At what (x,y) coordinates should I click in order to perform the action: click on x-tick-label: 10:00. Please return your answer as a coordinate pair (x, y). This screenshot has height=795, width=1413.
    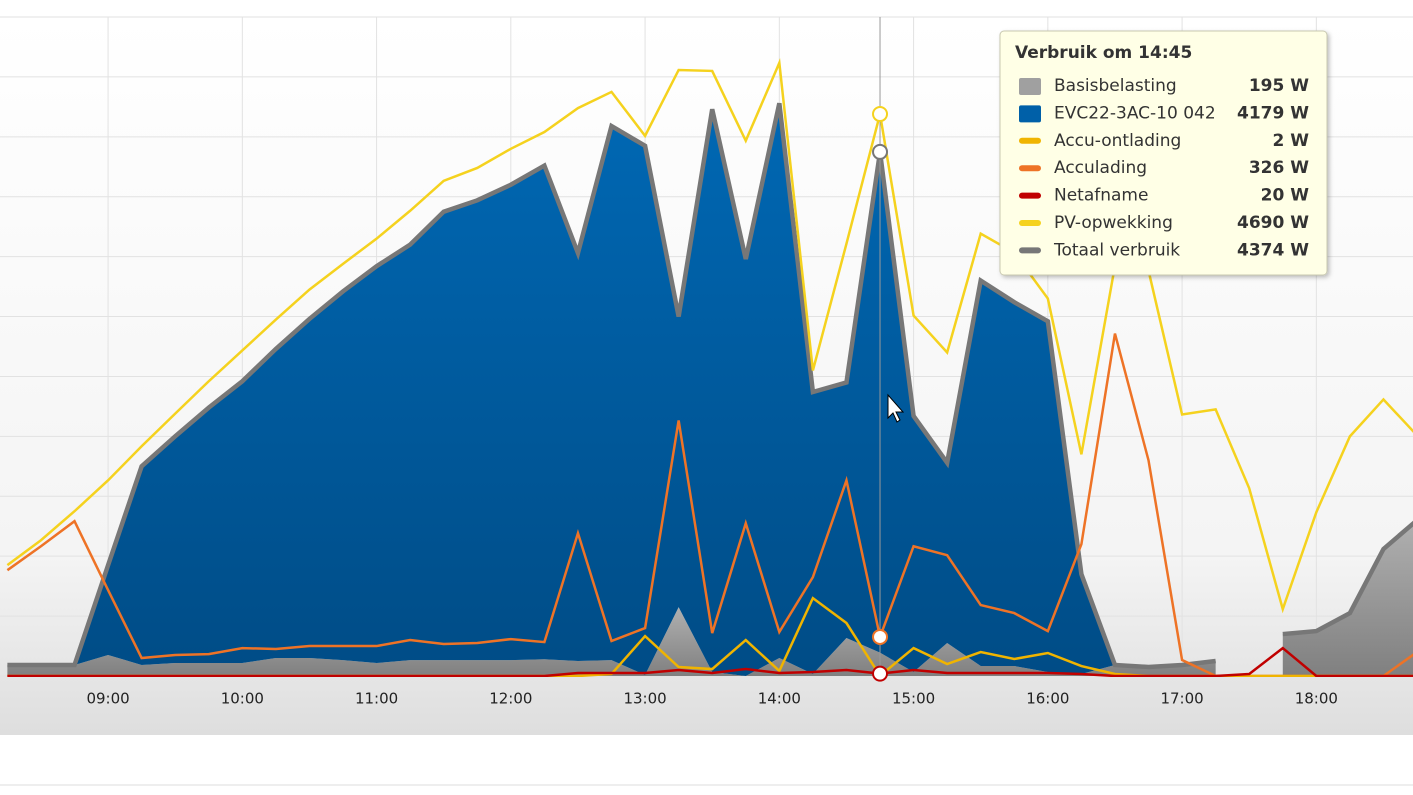
    Looking at the image, I should click on (242, 699).